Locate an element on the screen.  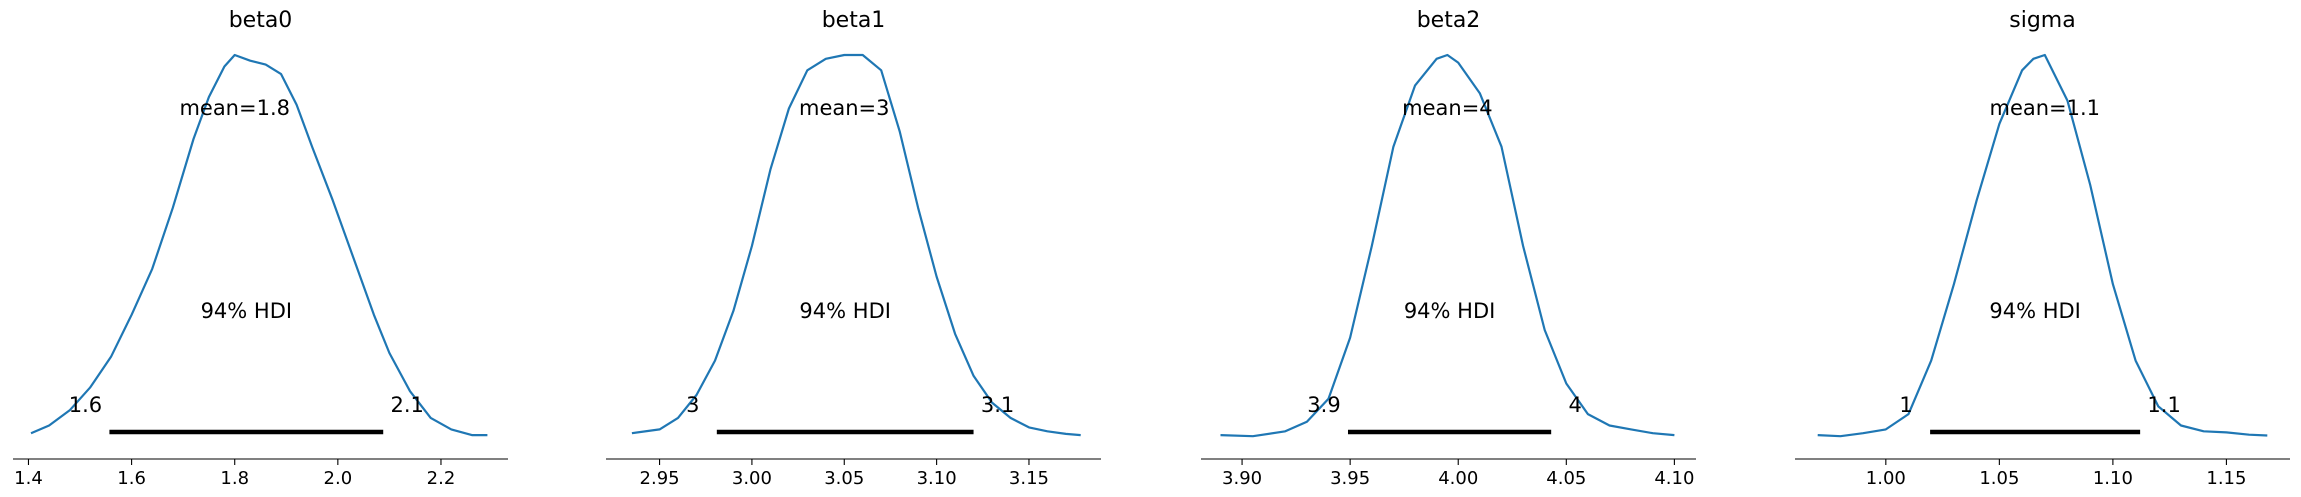
x-tick-label: 1.00 is located at coordinates (1886, 478).